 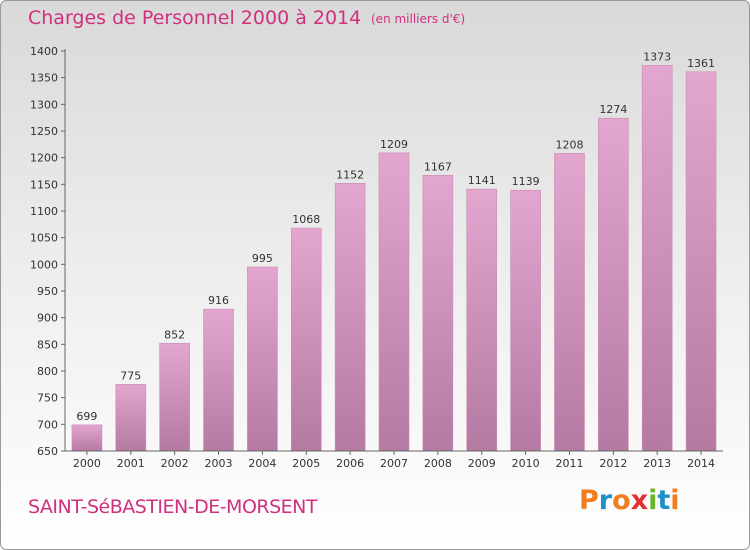 I want to click on bar-2013, so click(x=657, y=258).